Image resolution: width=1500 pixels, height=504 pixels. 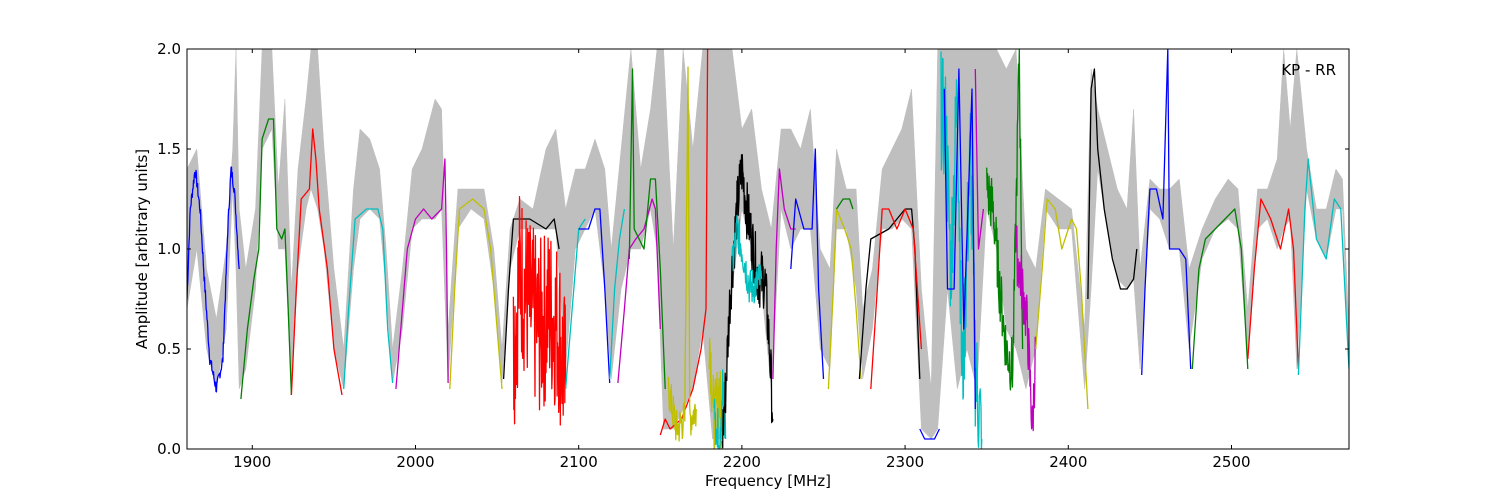 What do you see at coordinates (1308, 70) in the screenshot?
I see `annotation-label: KP - RR` at bounding box center [1308, 70].